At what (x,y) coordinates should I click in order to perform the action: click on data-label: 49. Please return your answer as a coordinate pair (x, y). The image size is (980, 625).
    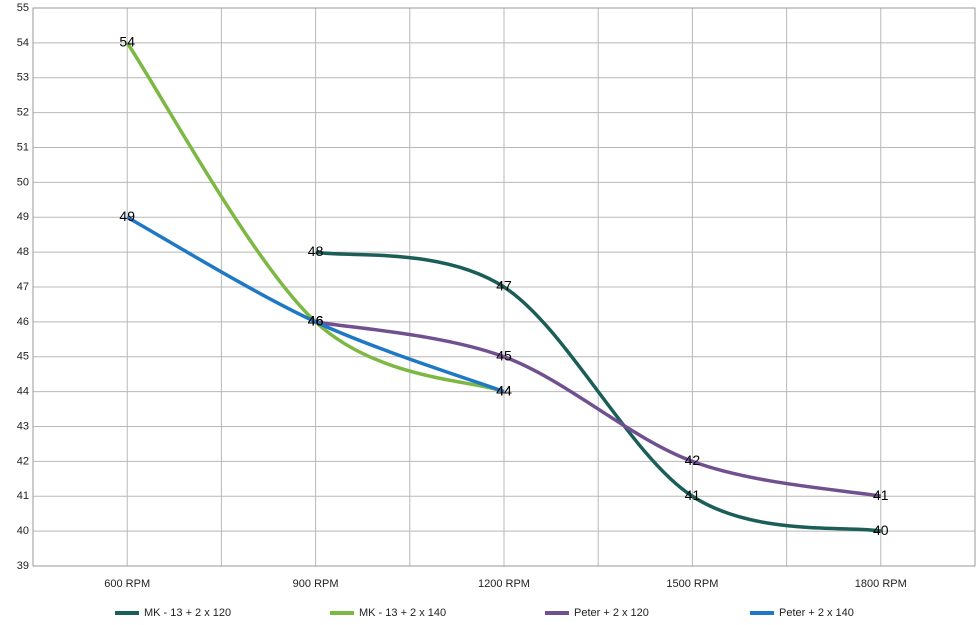
    Looking at the image, I should click on (127, 216).